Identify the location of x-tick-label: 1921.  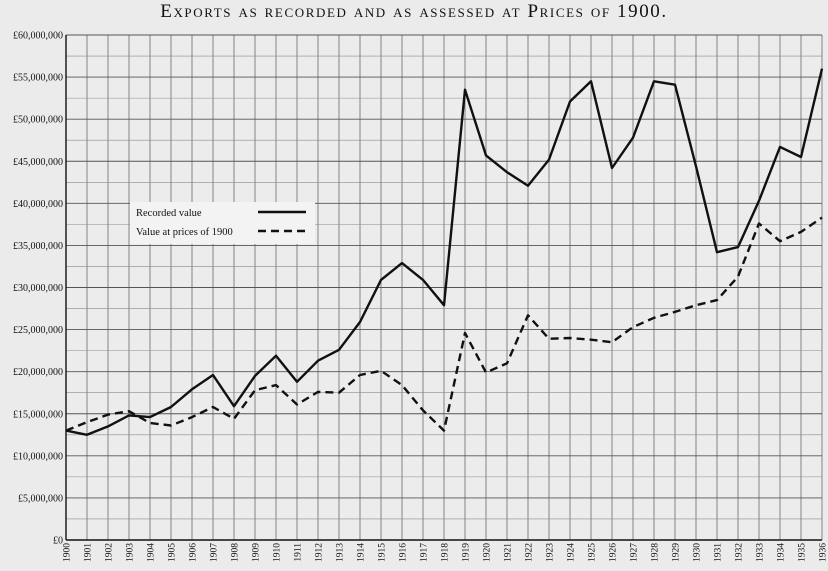
(509, 552).